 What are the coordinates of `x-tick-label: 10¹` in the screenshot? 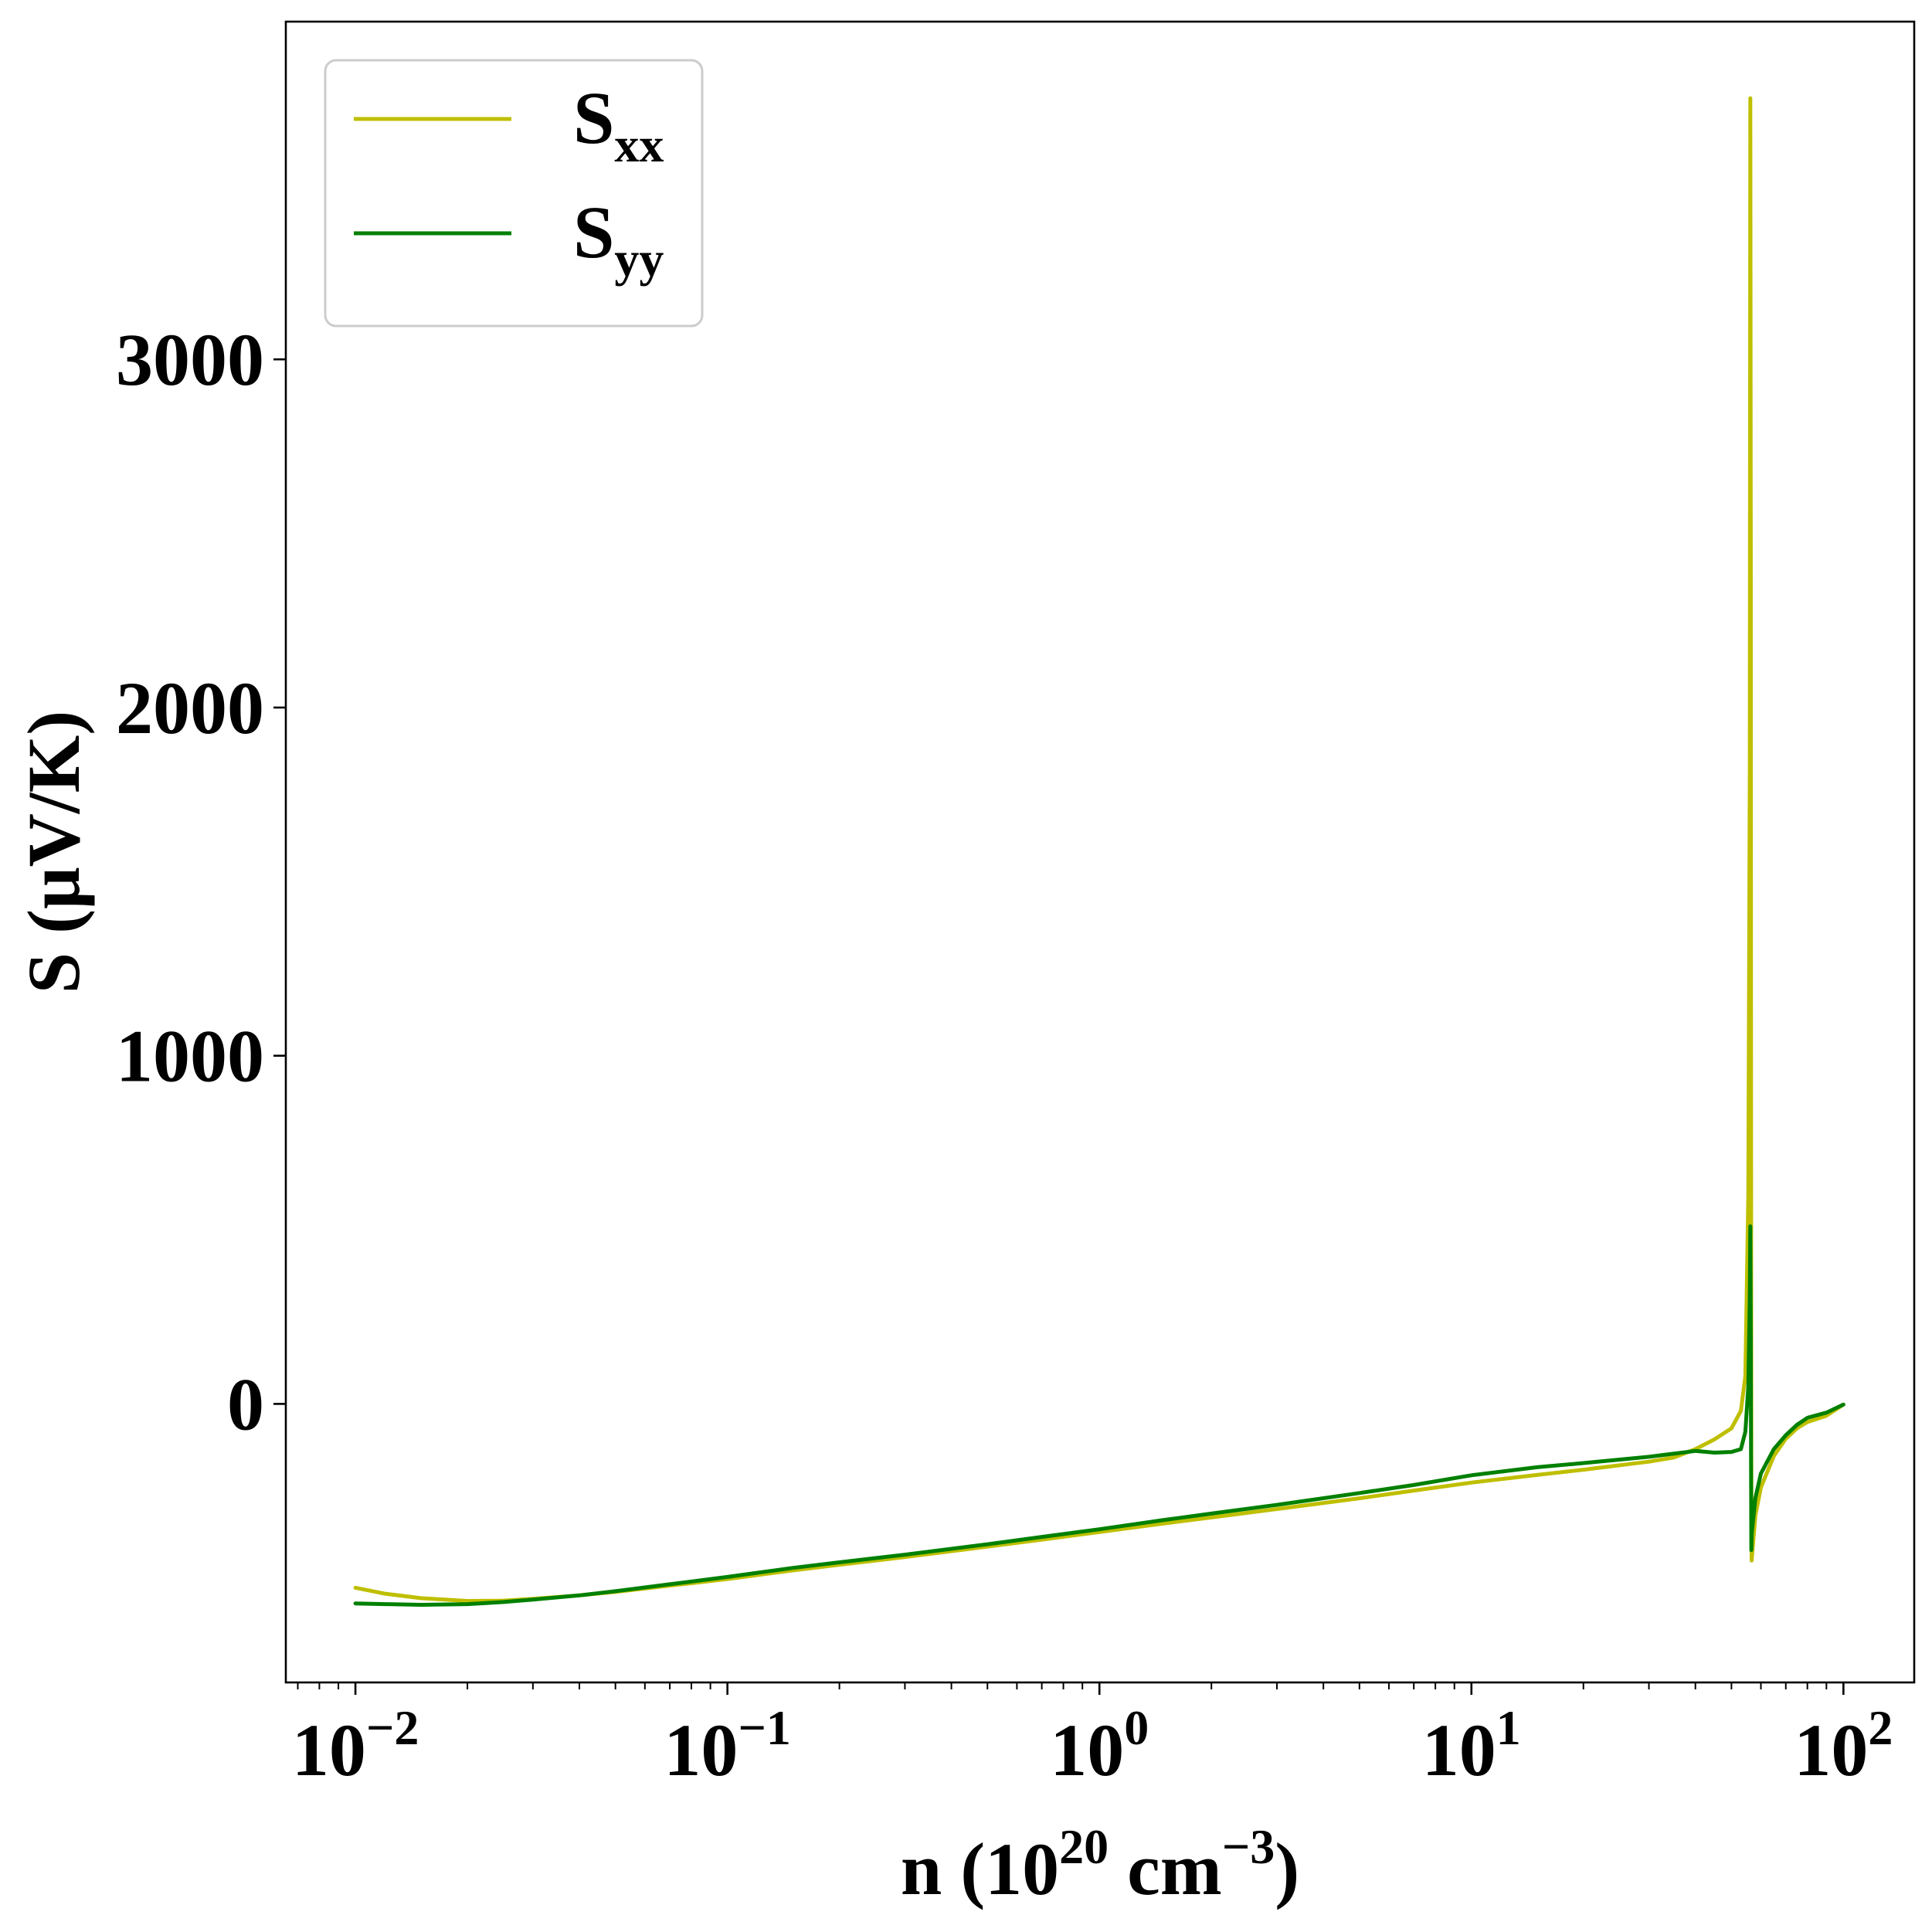 It's located at (1471, 1745).